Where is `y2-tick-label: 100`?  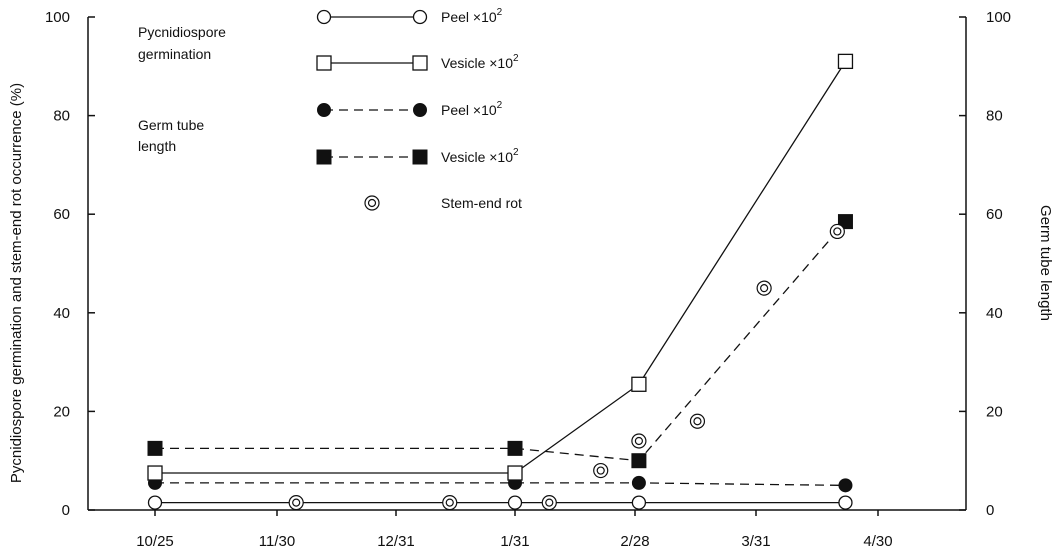 y2-tick-label: 100 is located at coordinates (998, 17).